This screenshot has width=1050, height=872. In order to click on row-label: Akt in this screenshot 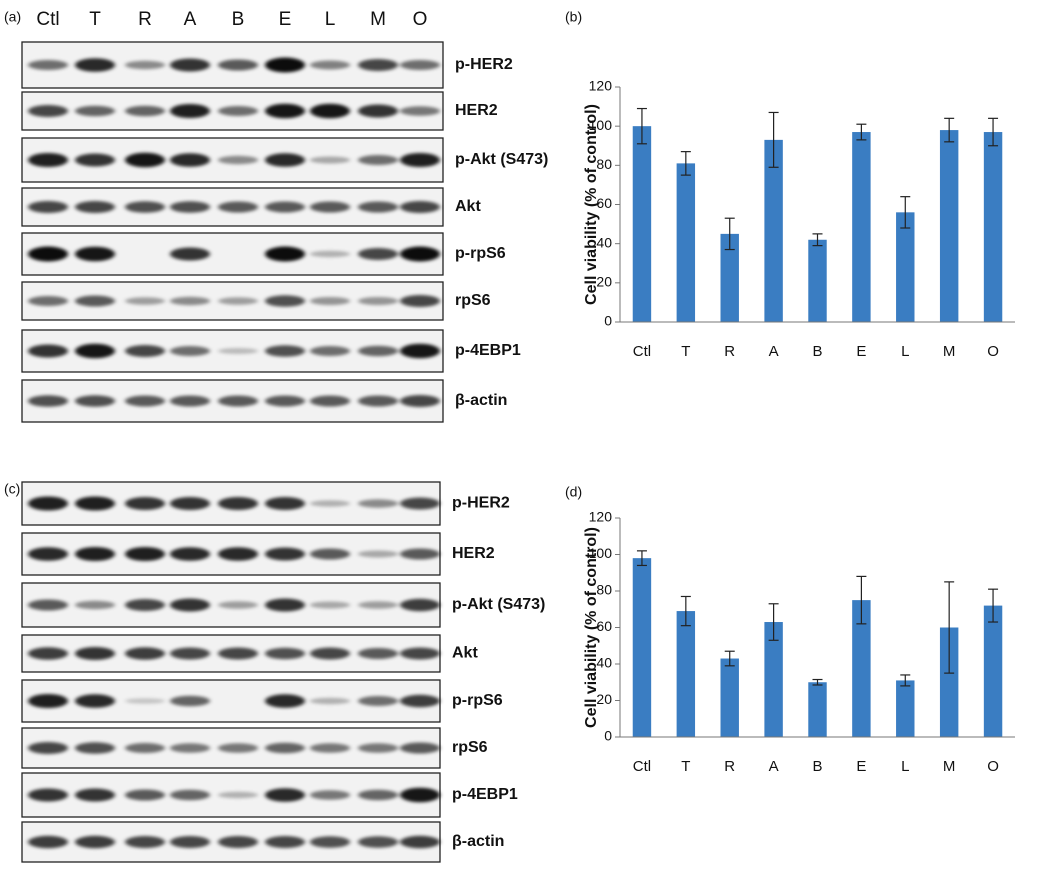, I will do `click(465, 653)`.